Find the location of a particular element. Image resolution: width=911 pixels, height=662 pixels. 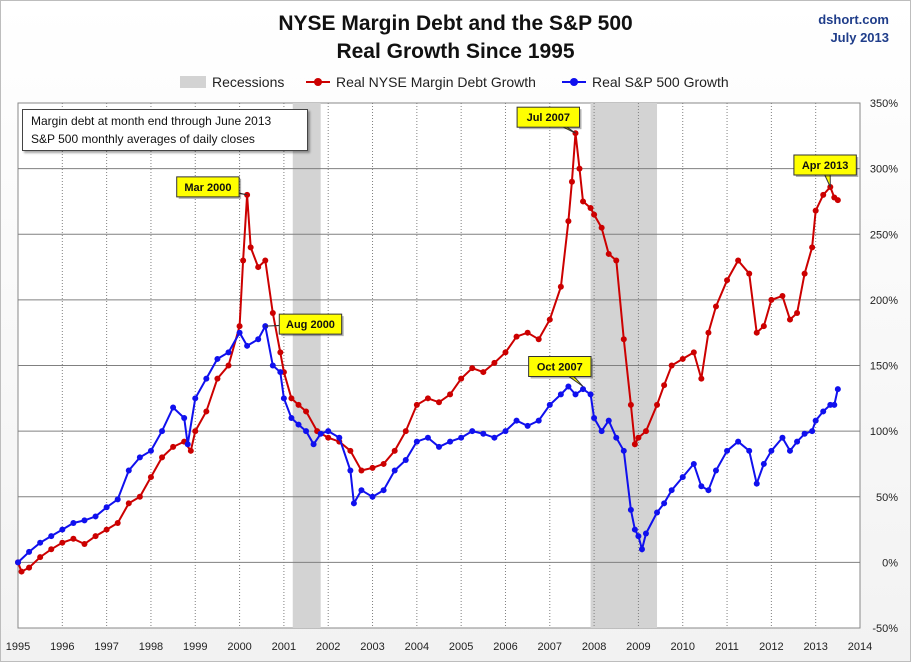

legend-label-margin-debt: Real NYSE Margin Debt Growth is located at coordinates (436, 82).